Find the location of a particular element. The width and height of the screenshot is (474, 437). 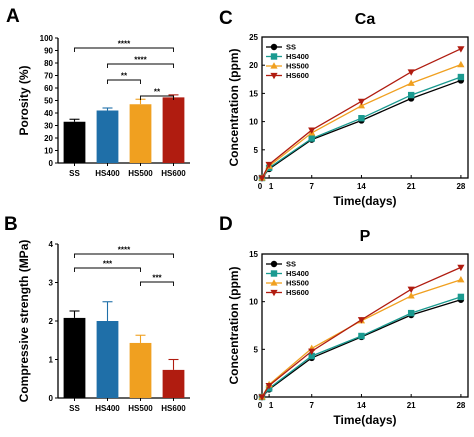

legend-label: HS500 is located at coordinates (297, 283).